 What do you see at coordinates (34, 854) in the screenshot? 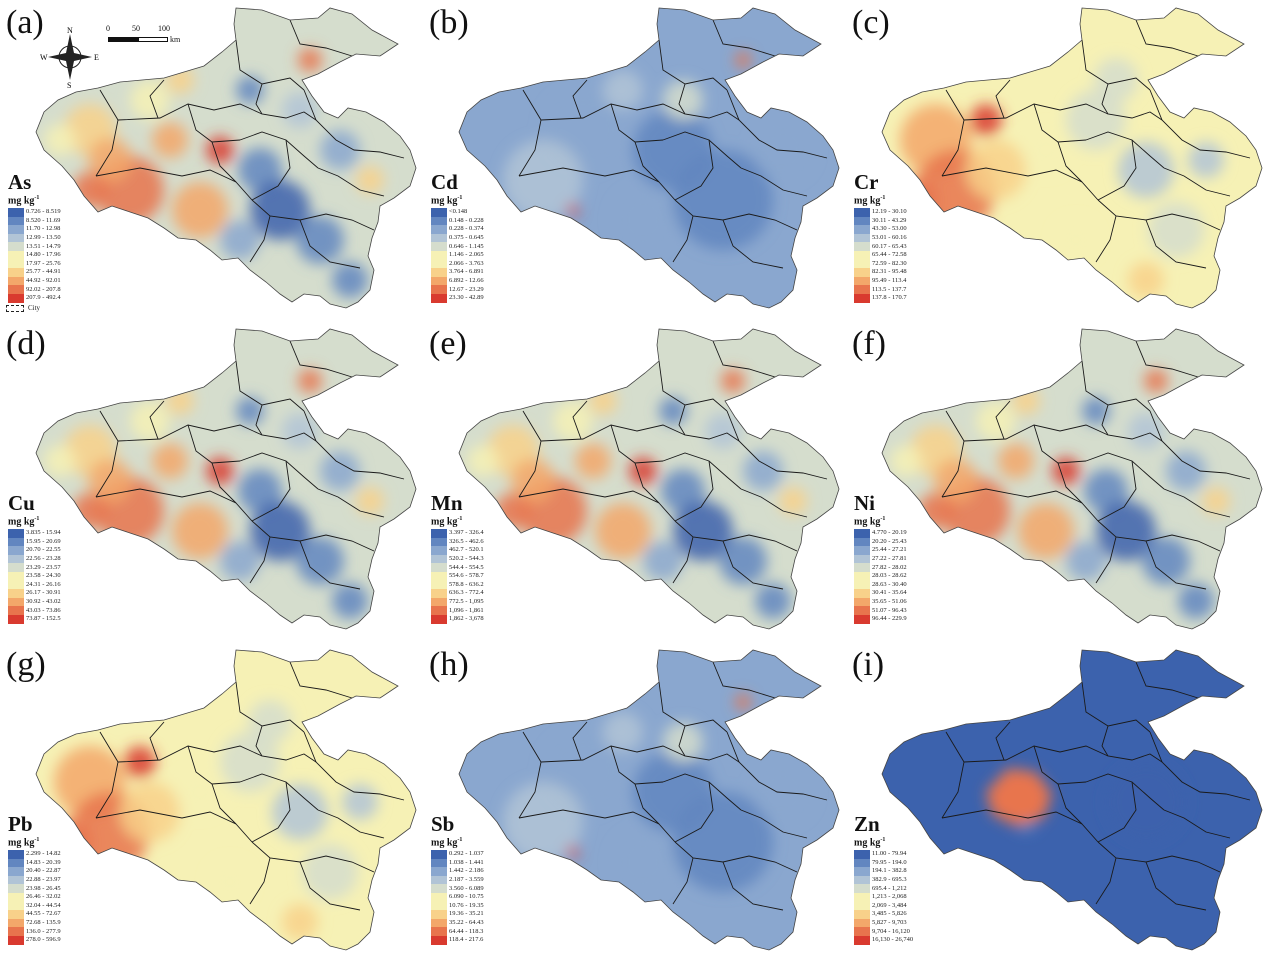
I see `legend-row: 2.299 - 14.82` at bounding box center [34, 854].